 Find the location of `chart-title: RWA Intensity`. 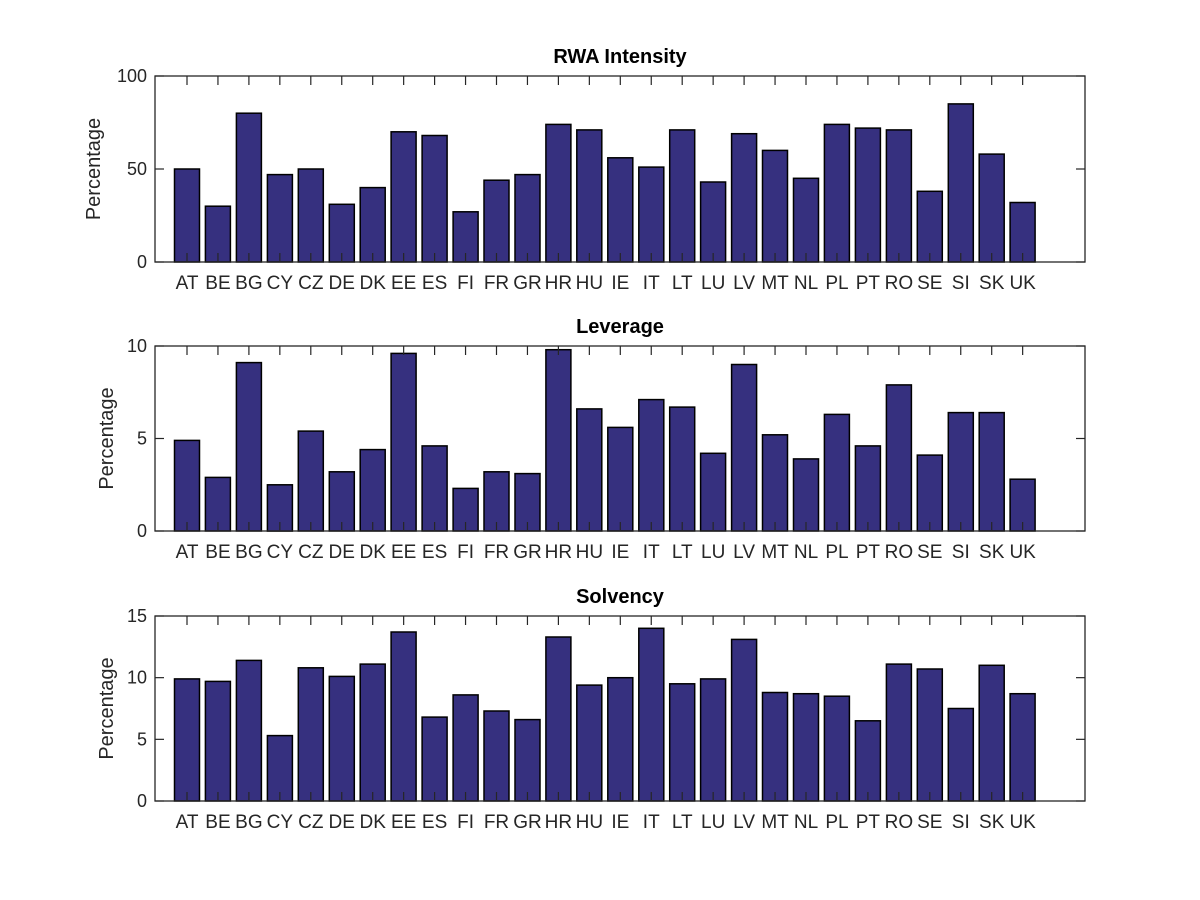

chart-title: RWA Intensity is located at coordinates (620, 57).